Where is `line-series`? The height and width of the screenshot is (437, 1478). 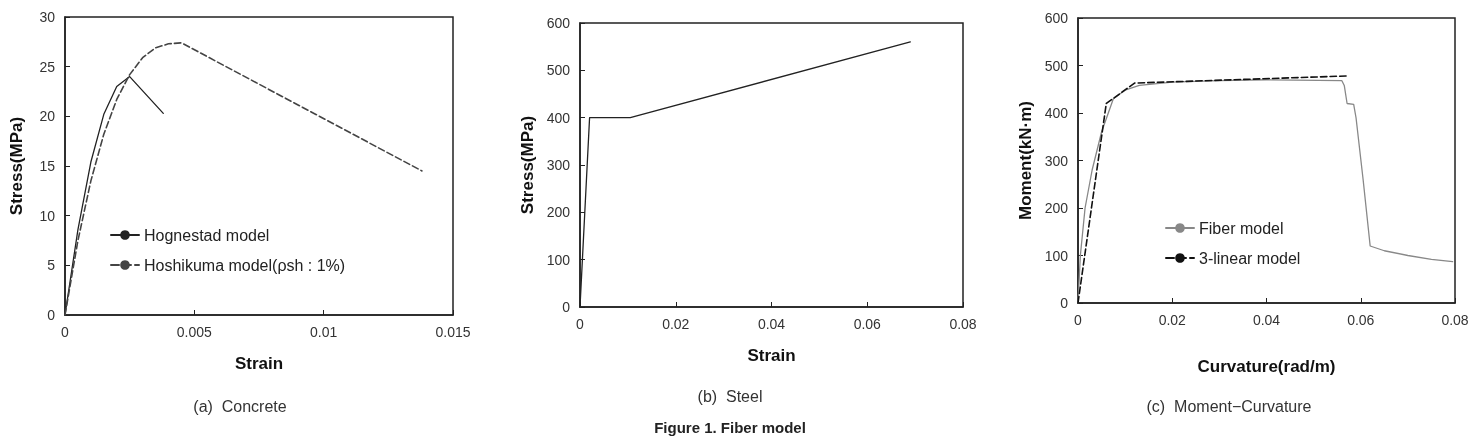
line-series is located at coordinates (1212, 189).